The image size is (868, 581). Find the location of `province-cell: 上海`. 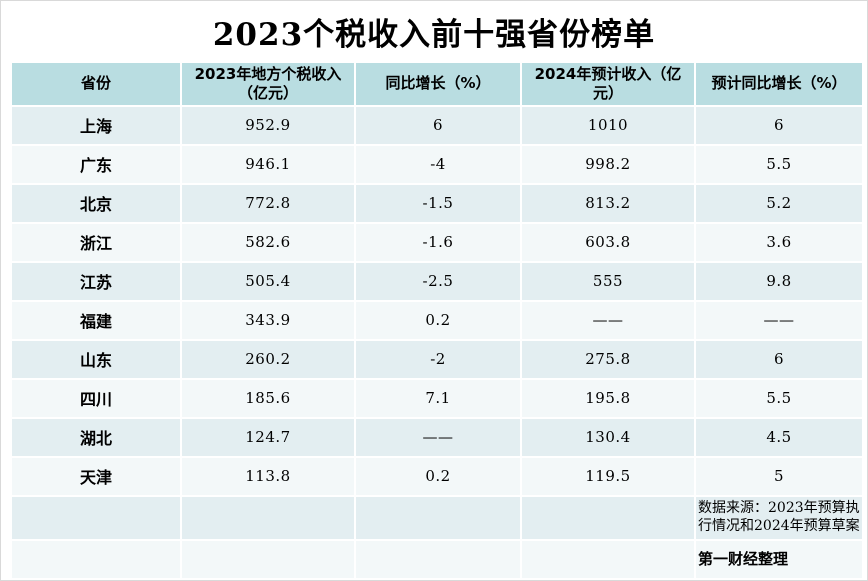

province-cell: 上海 is located at coordinates (96, 125).